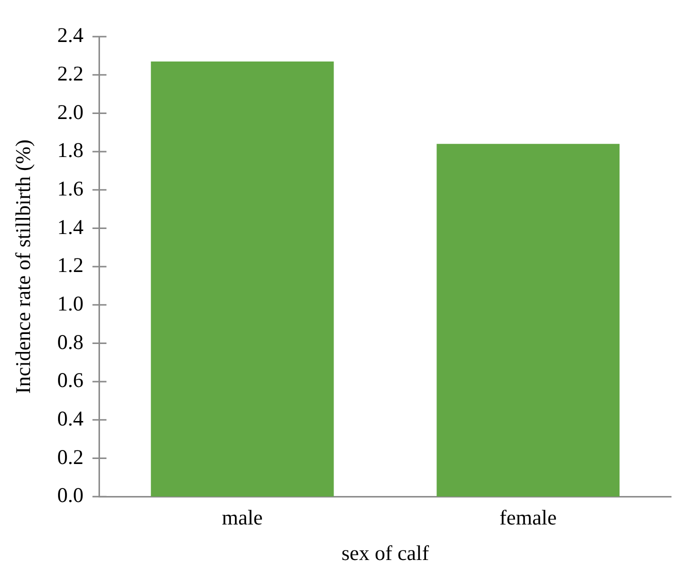 This screenshot has width=689, height=579. Describe the element at coordinates (70, 35) in the screenshot. I see `y-tick-label: 2.4` at that location.